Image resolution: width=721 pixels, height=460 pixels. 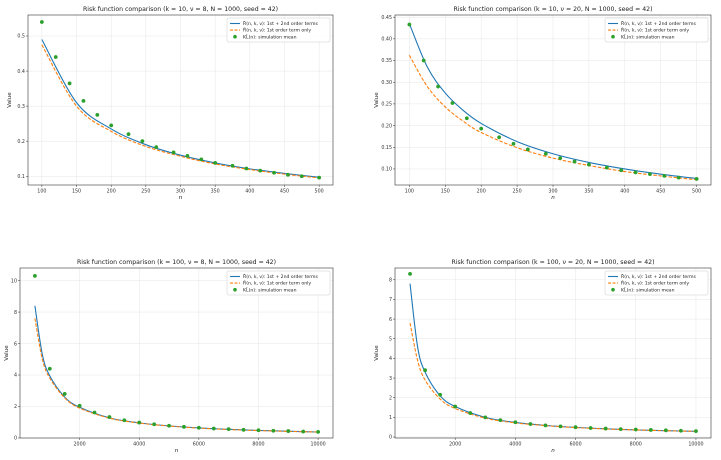 What do you see at coordinates (21, 37) in the screenshot?
I see `y-tick-label: 0.5` at bounding box center [21, 37].